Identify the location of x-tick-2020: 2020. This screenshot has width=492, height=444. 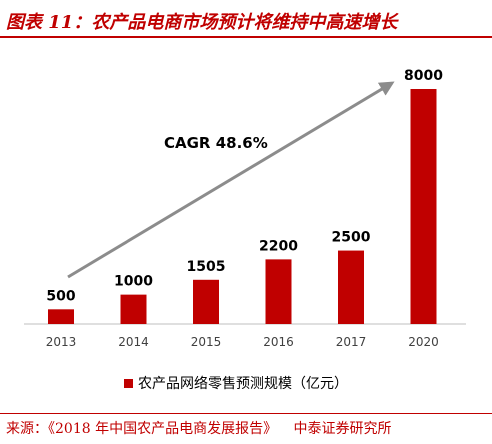
(423, 342).